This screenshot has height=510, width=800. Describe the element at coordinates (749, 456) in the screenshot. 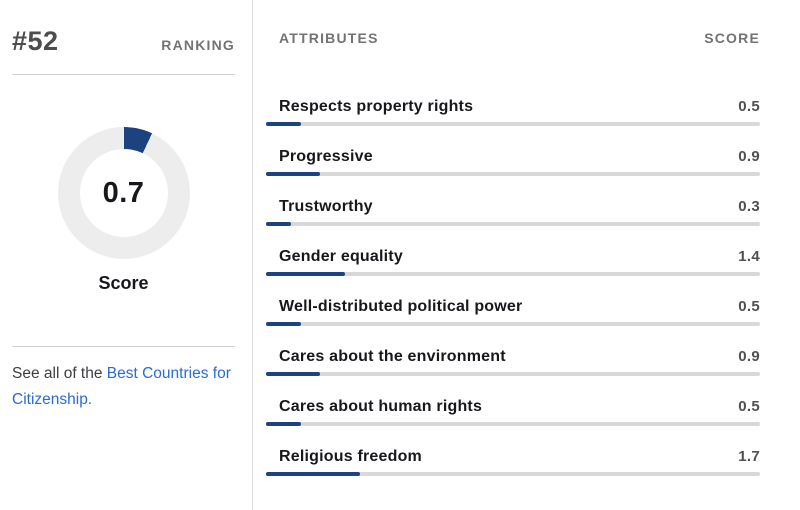

I see `attribute-score: 1.7` at that location.